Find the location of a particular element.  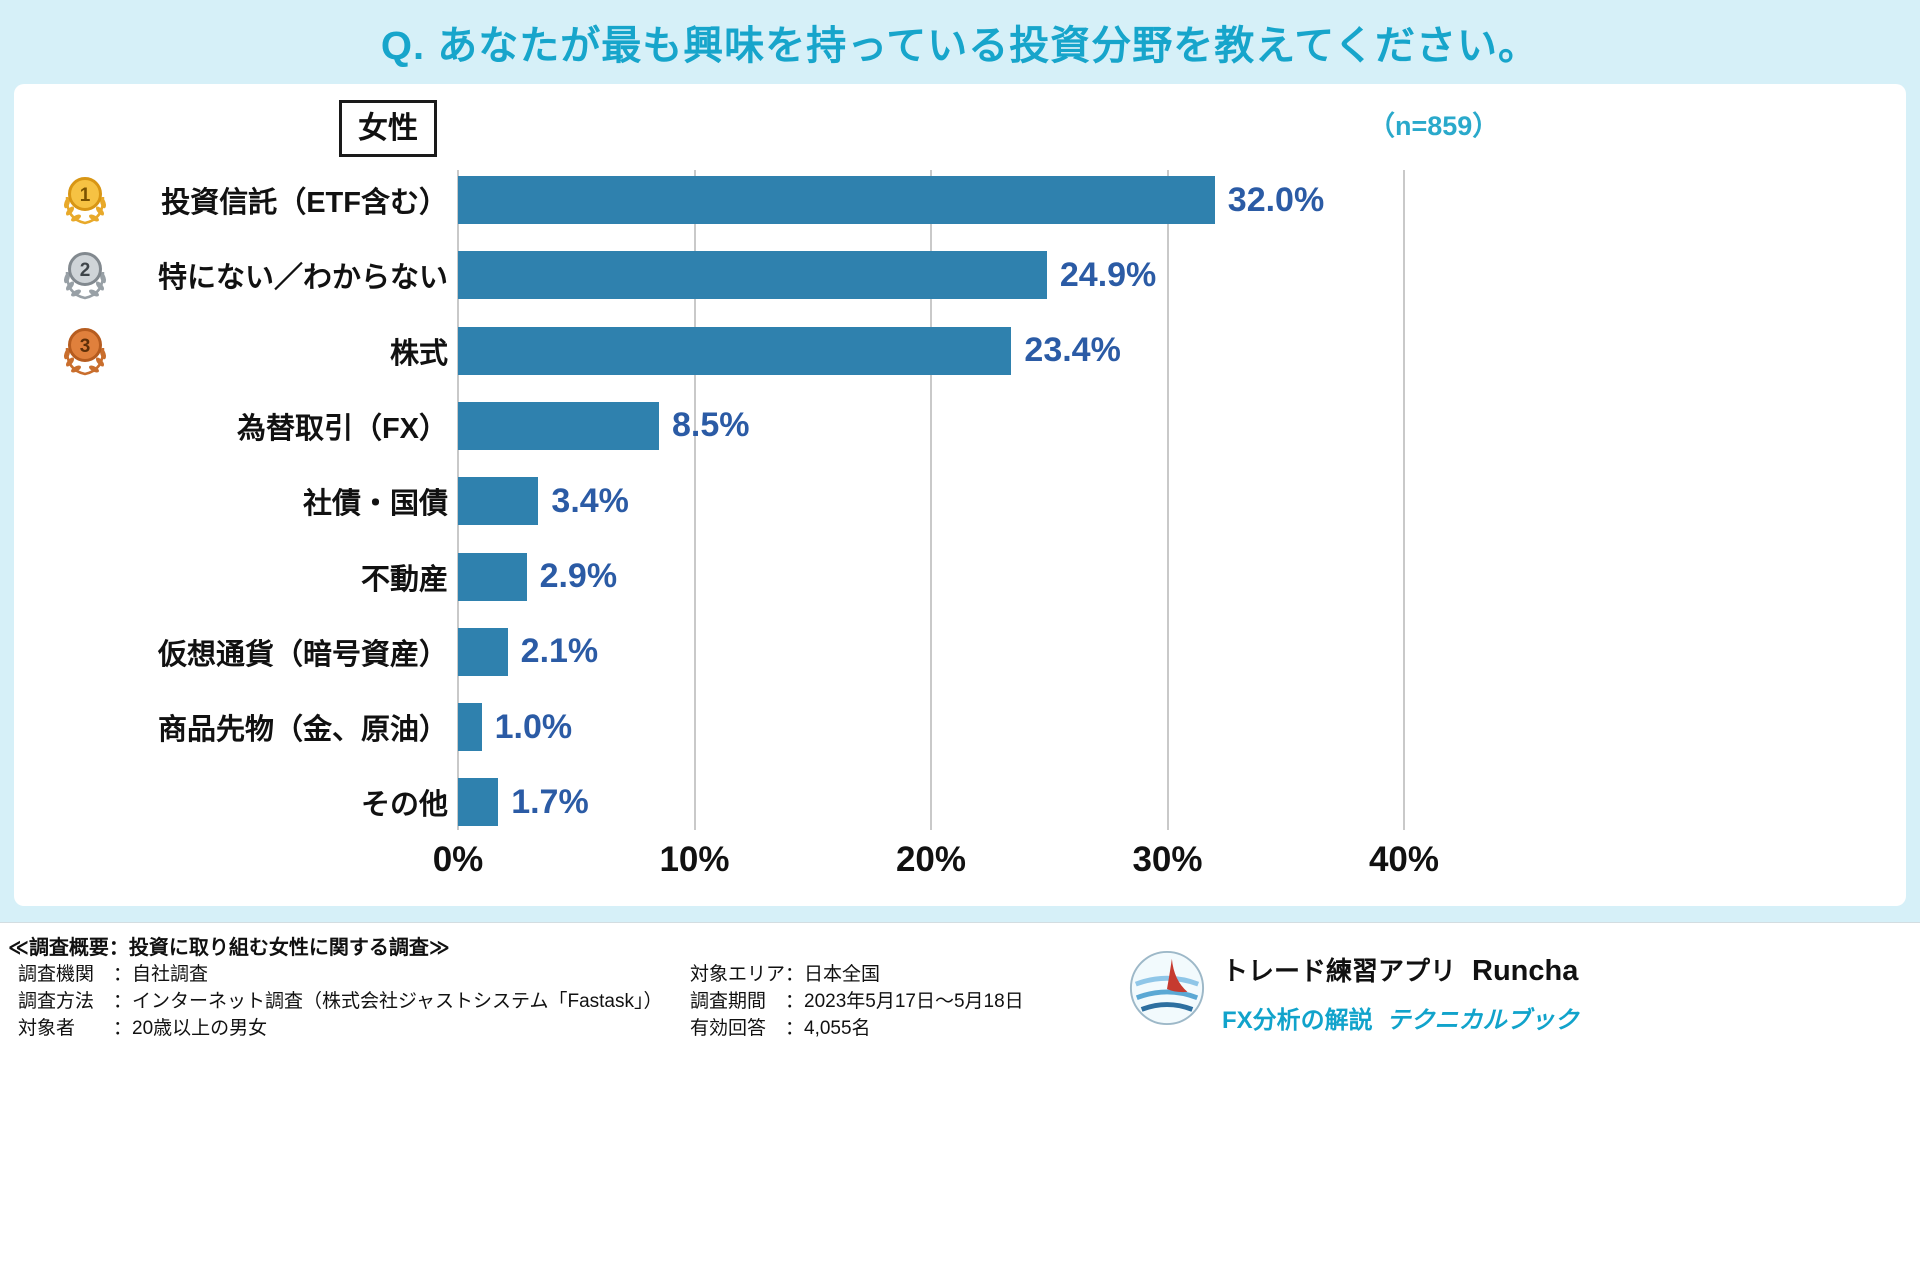

runcha-logo-icon is located at coordinates (1167, 988).